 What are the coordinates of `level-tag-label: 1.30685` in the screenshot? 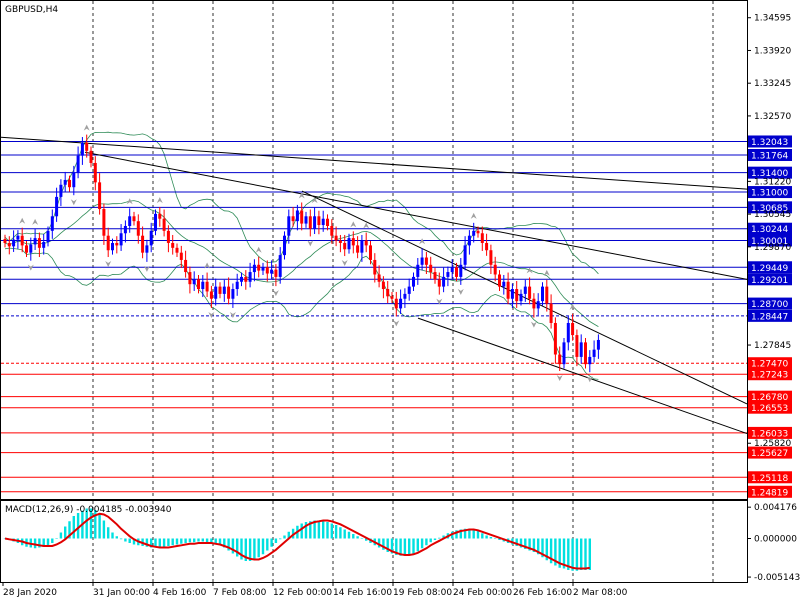 It's located at (769, 209).